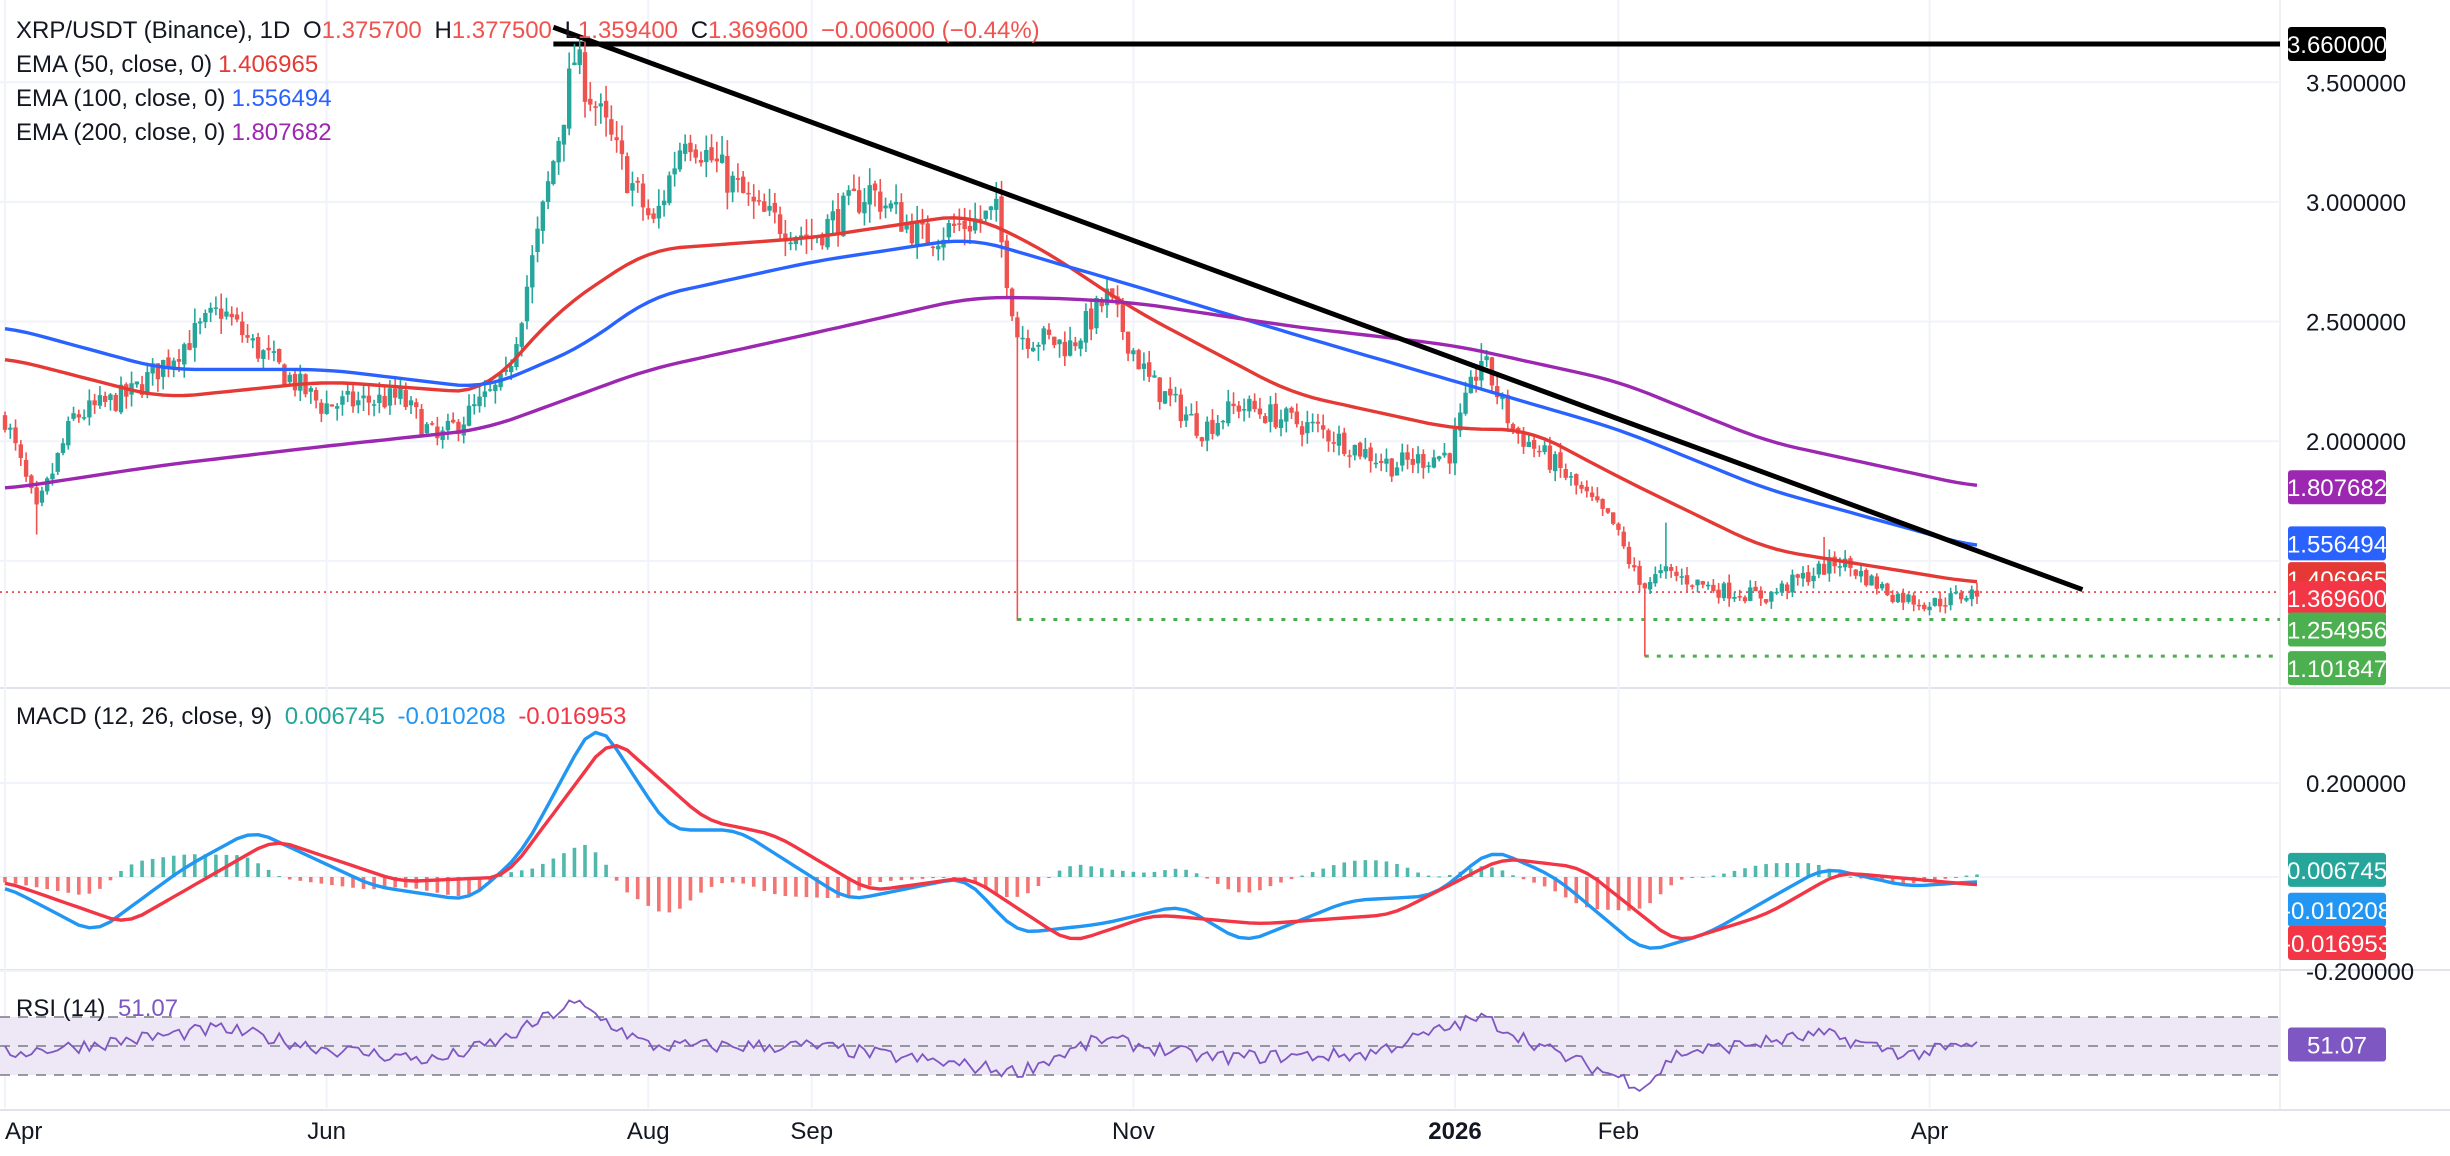 This screenshot has width=2450, height=1156. Describe the element at coordinates (531, 99) in the screenshot. I see `ema100-legend: EMA (100, close, 0) 1.556494` at that location.